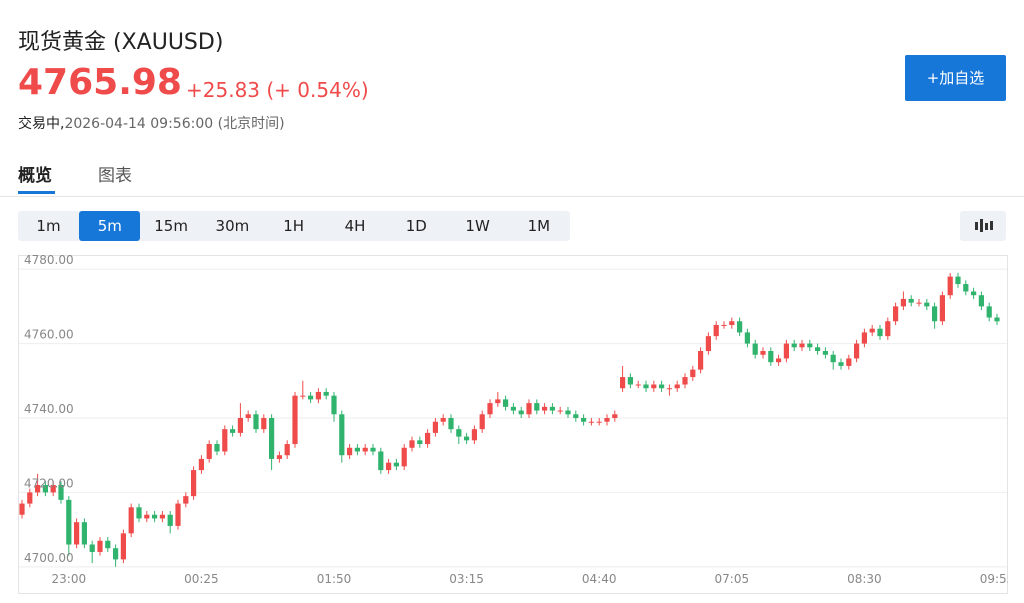  I want to click on y-tick-label: 4700.00, so click(49, 558).